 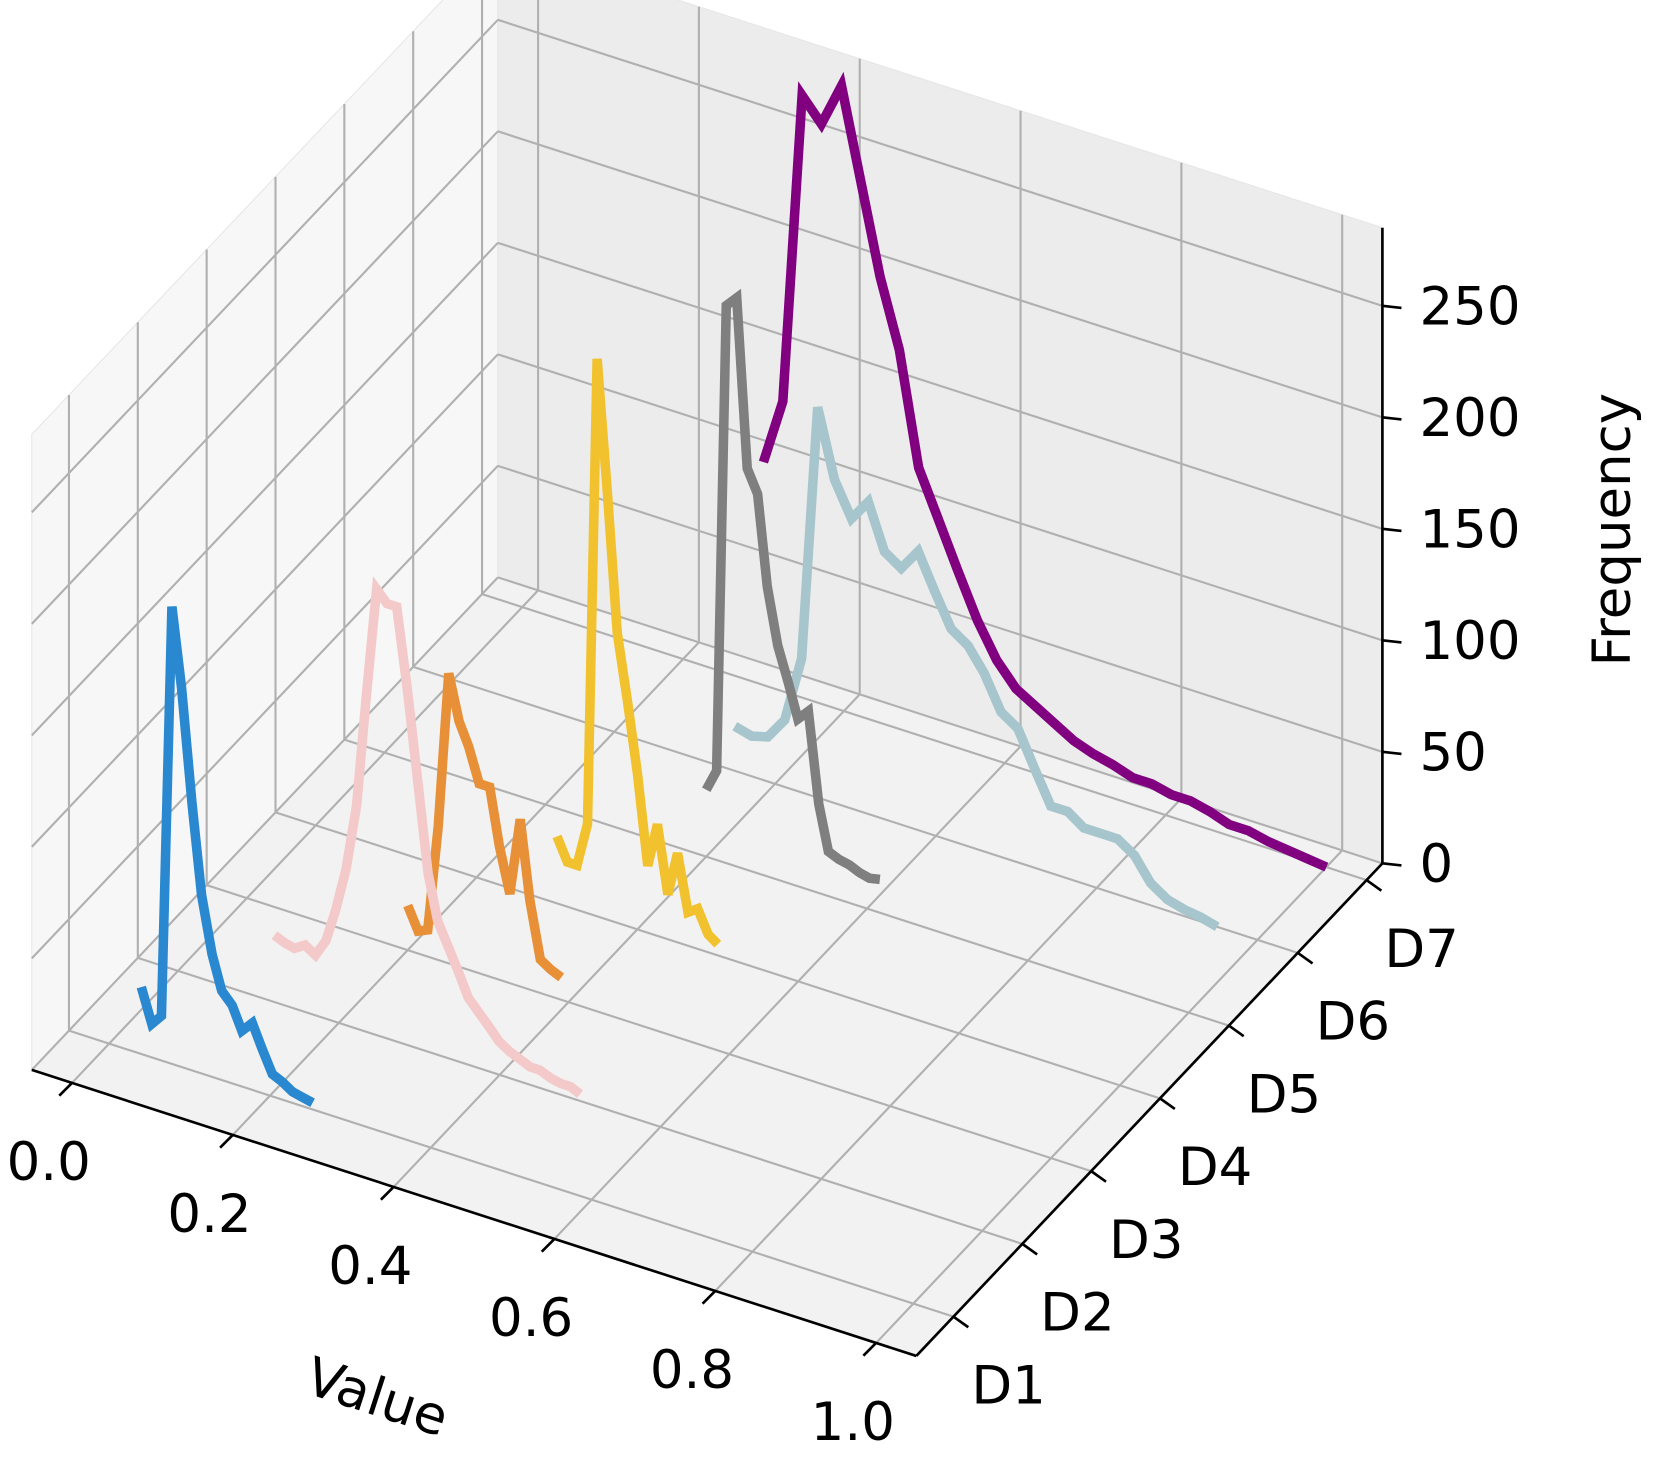 I want to click on z-tick-label: 100, so click(x=1469, y=641).